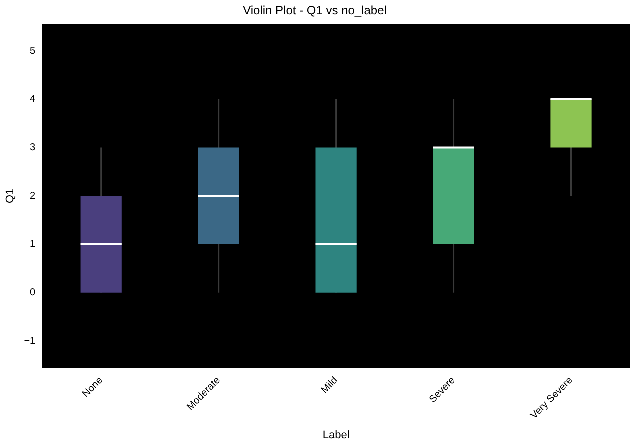 This screenshot has width=638, height=446. Describe the element at coordinates (336, 435) in the screenshot. I see `x-axis-title: Label` at that location.